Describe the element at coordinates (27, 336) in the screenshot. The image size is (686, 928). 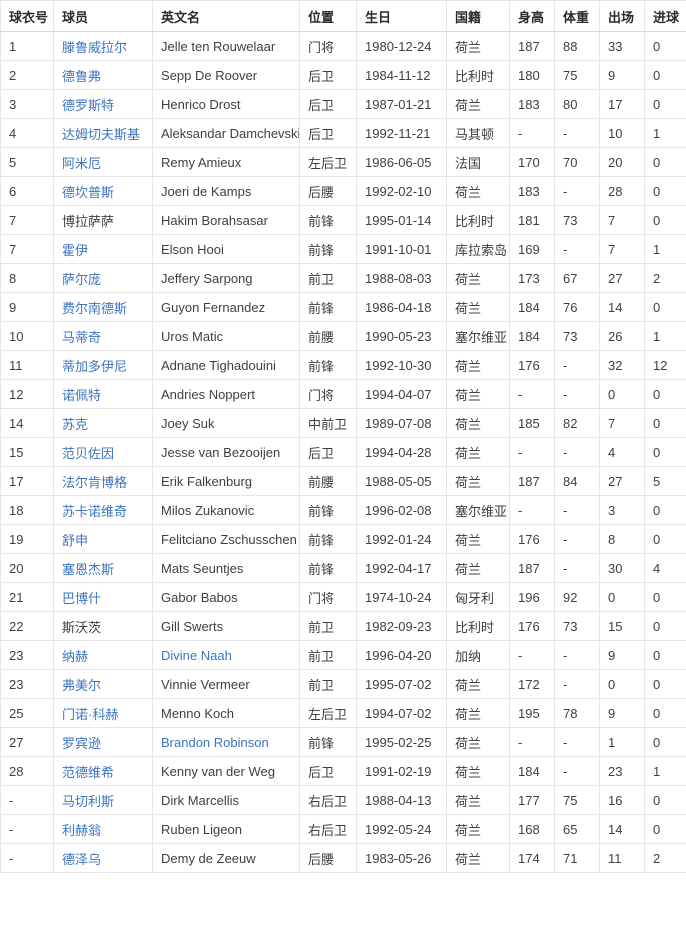
I see `number-cell: 10` at that location.